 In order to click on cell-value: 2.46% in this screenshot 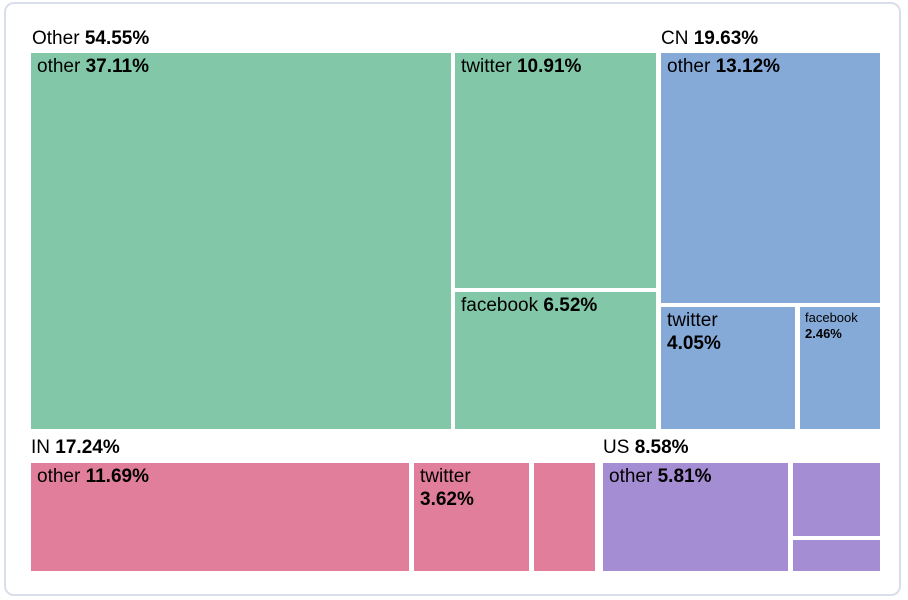, I will do `click(823, 333)`.